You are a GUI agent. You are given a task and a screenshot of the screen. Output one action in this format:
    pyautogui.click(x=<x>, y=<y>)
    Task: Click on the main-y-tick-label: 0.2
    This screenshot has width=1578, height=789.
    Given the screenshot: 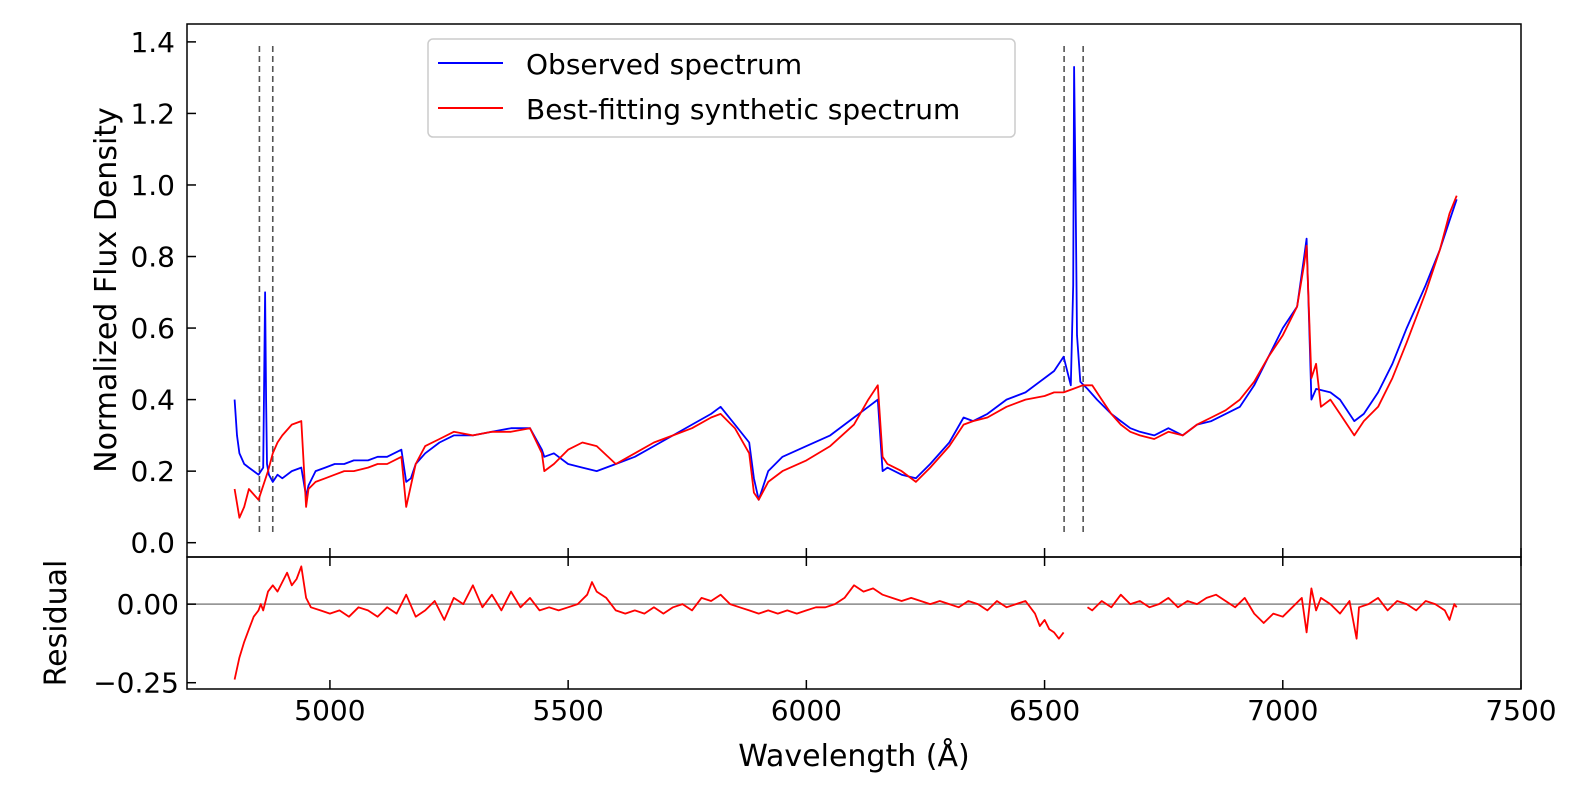 What is the action you would take?
    pyautogui.click(x=152, y=471)
    